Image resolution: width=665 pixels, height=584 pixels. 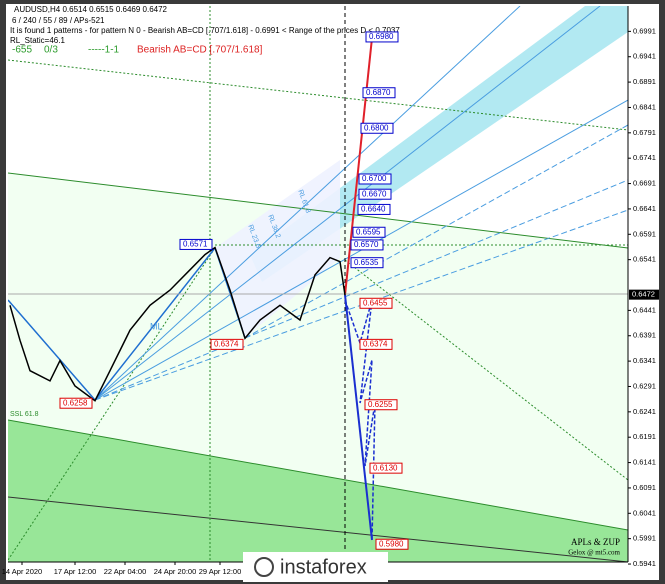 I want to click on y-tick-label: 0.6891, so click(x=644, y=81).